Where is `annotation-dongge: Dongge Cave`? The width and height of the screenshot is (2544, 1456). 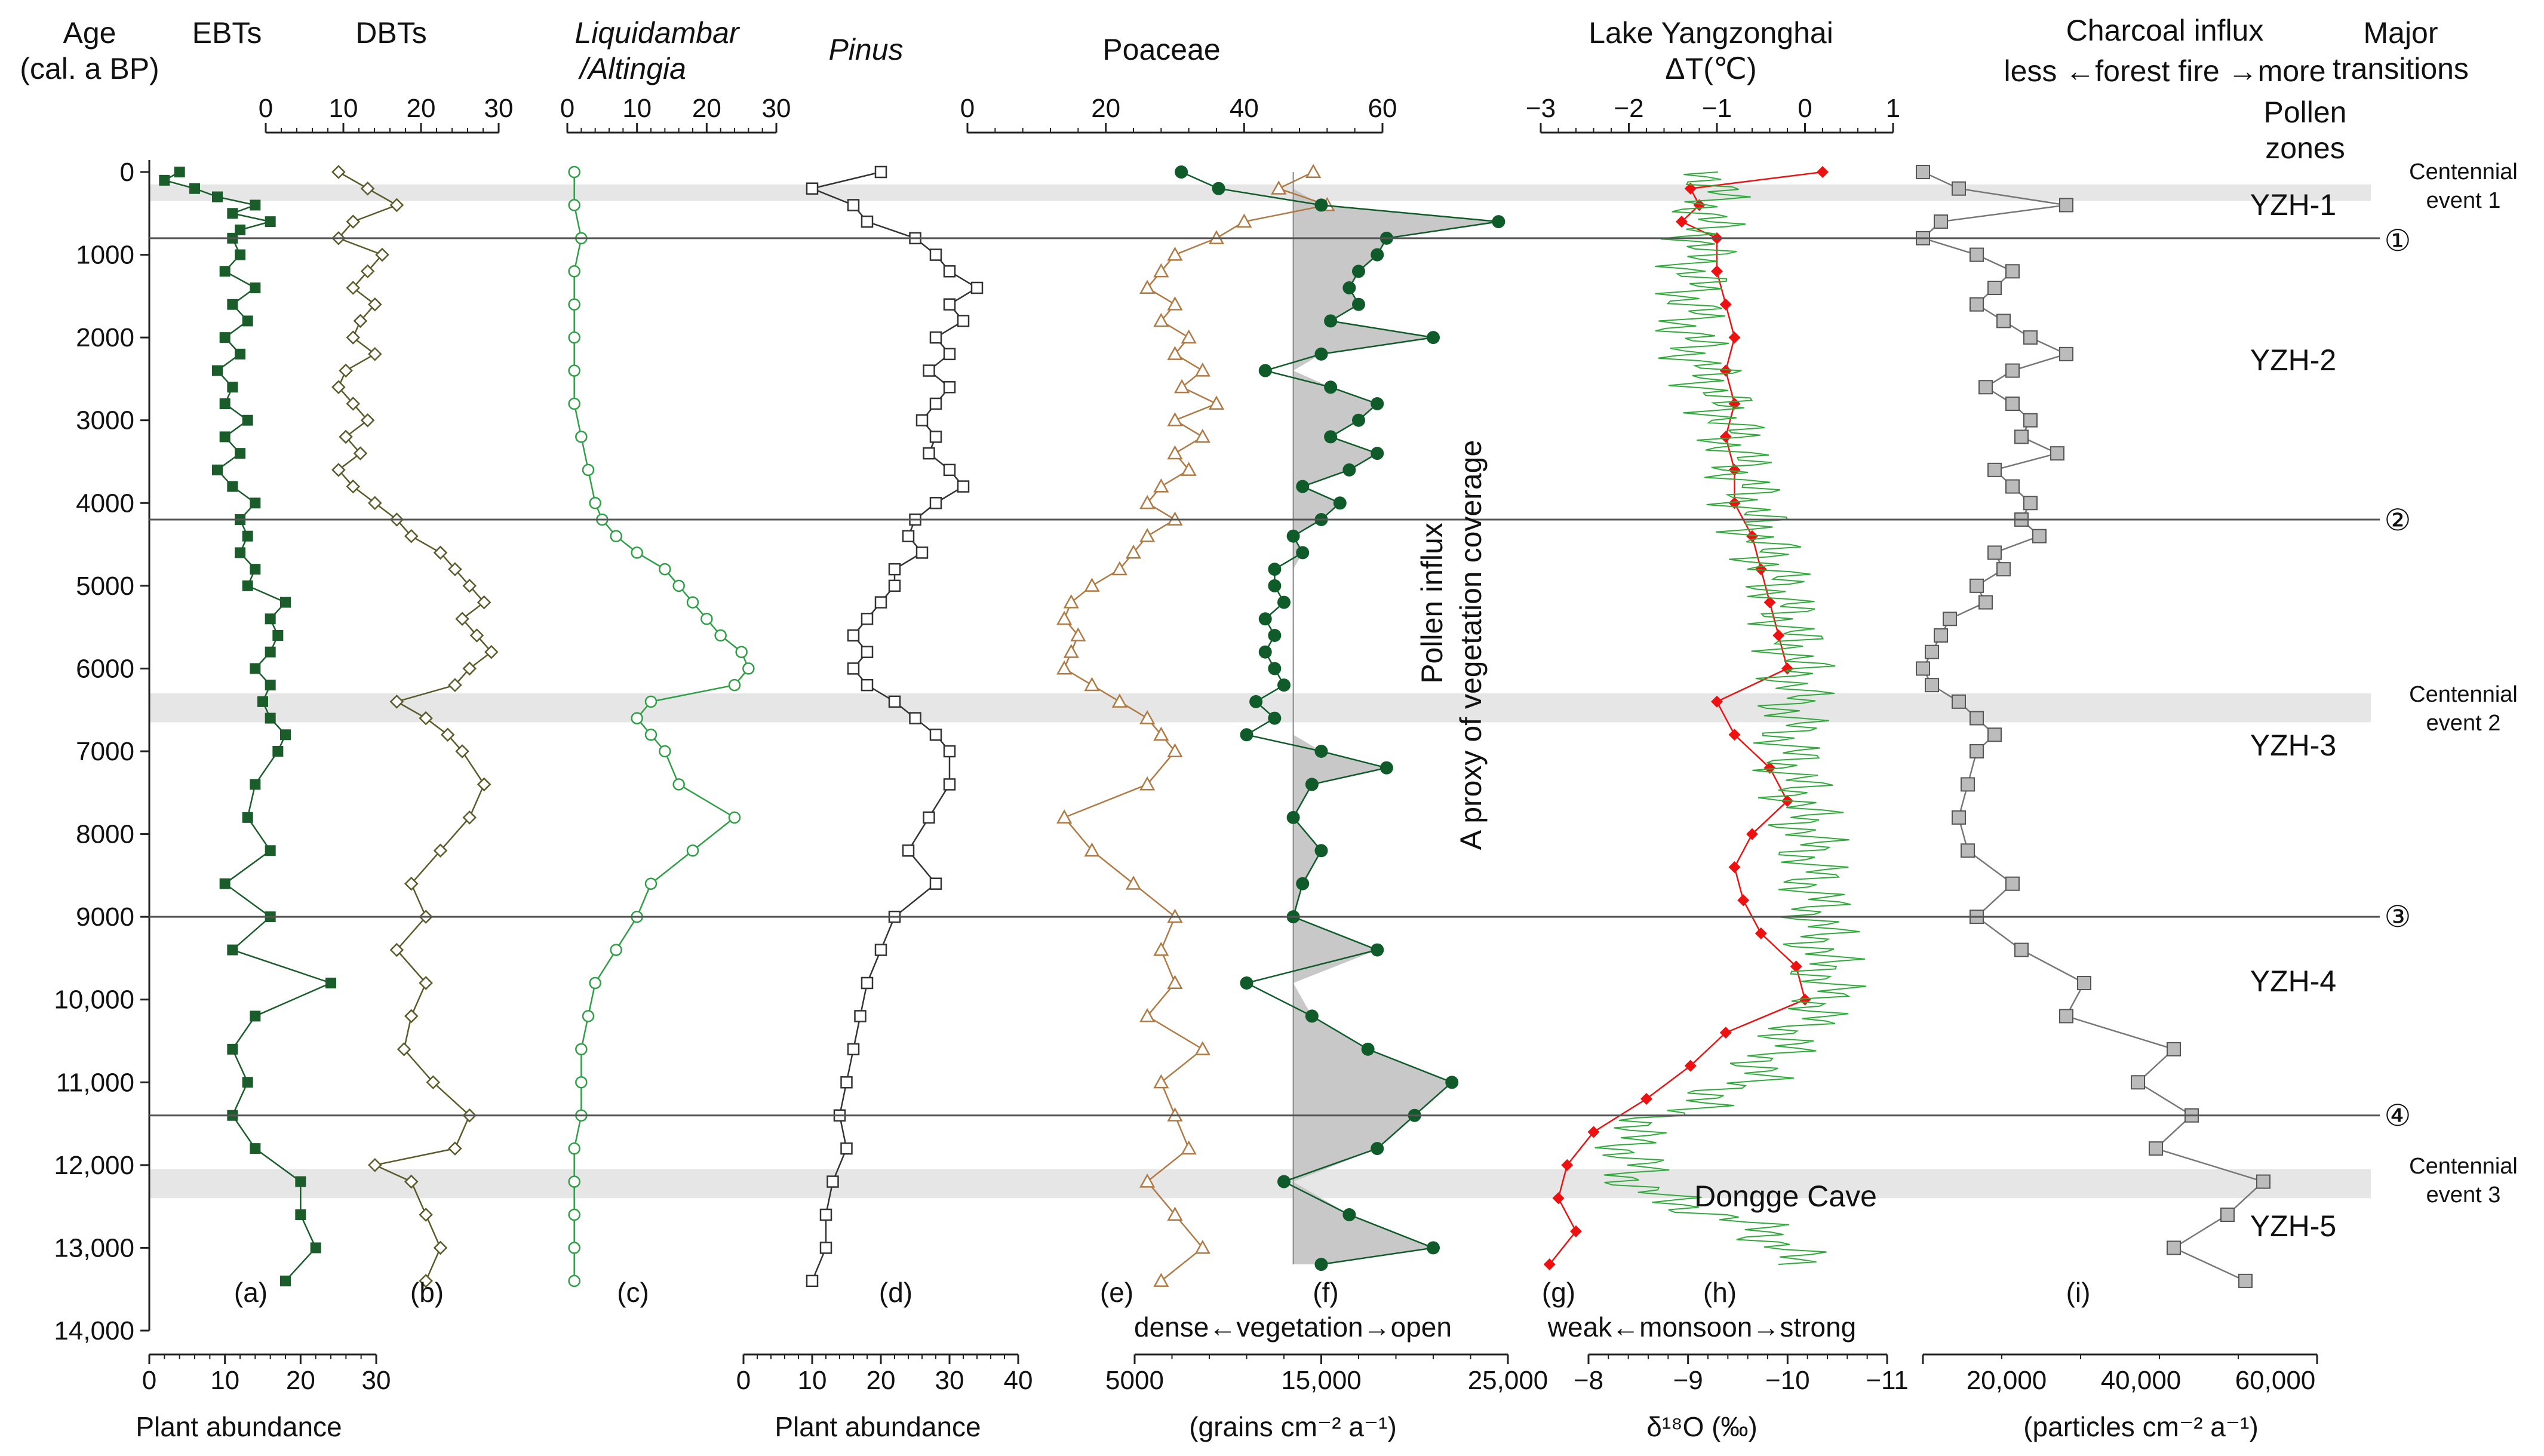 annotation-dongge: Dongge Cave is located at coordinates (1785, 1196).